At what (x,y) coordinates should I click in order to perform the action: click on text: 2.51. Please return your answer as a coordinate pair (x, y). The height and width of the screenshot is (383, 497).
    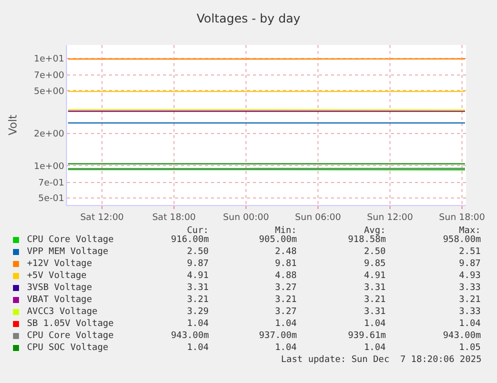
    Looking at the image, I should click on (470, 252).